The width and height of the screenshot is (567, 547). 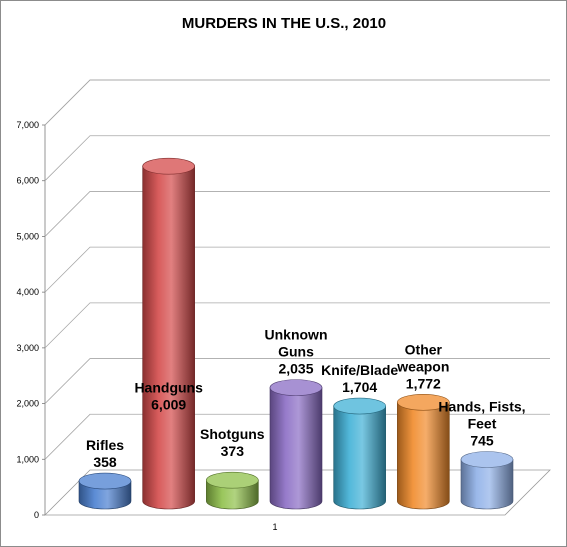 I want to click on y-tick-label: 5,000, so click(x=27, y=236).